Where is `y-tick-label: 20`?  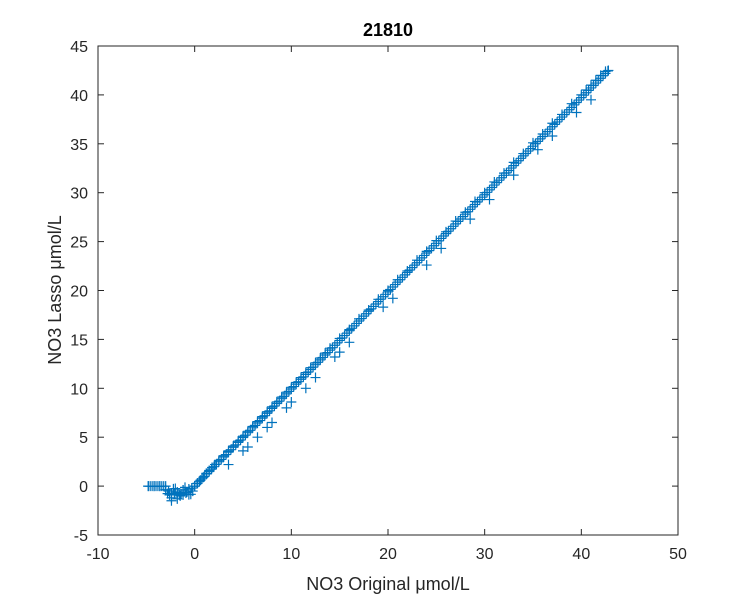
y-tick-label: 20 is located at coordinates (79, 292).